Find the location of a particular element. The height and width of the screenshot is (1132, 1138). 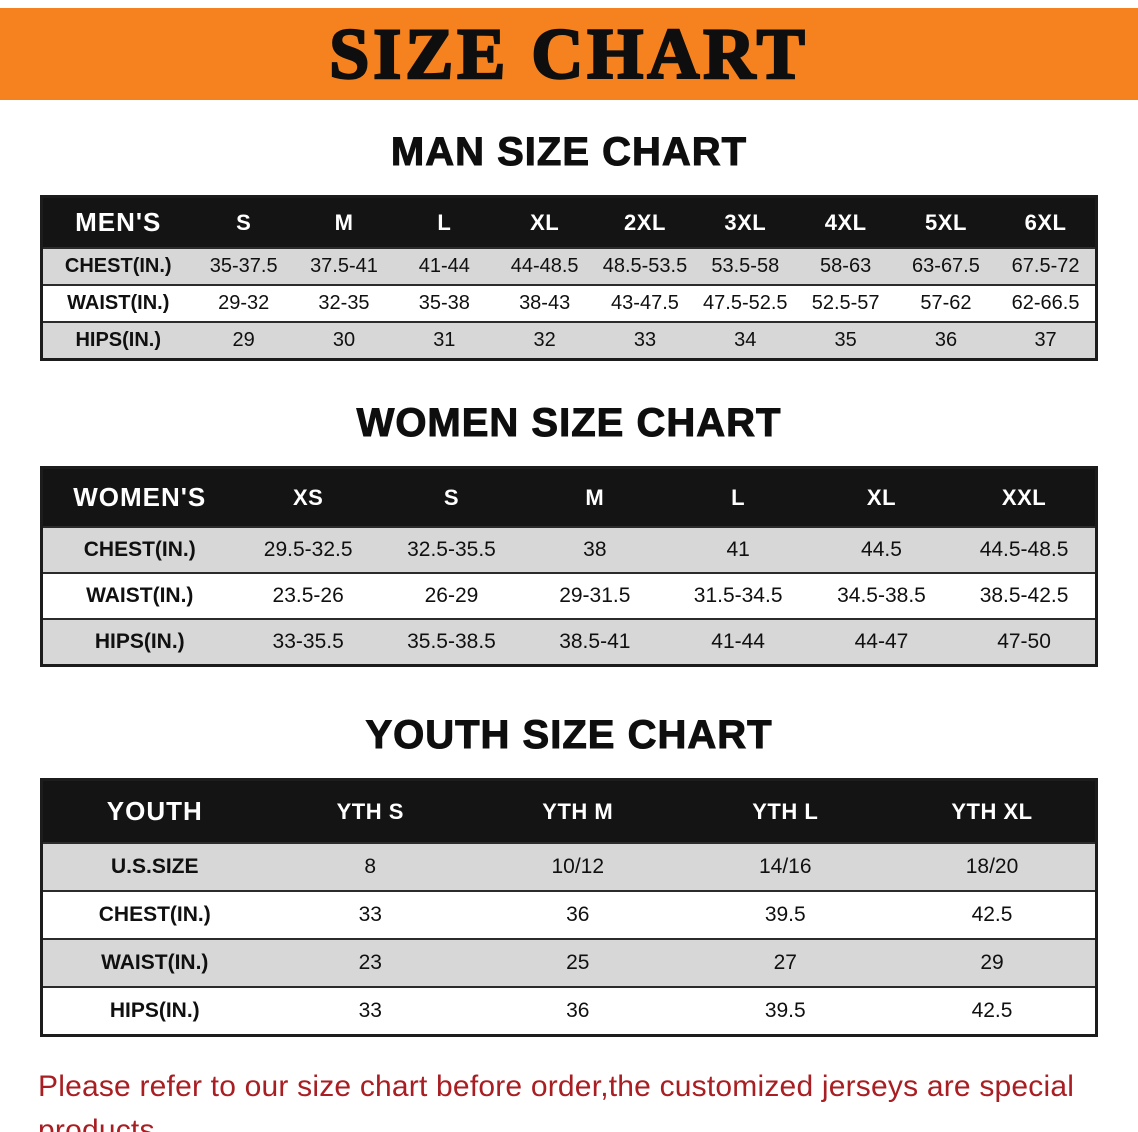

size-value: 43-47.5 is located at coordinates (645, 303).